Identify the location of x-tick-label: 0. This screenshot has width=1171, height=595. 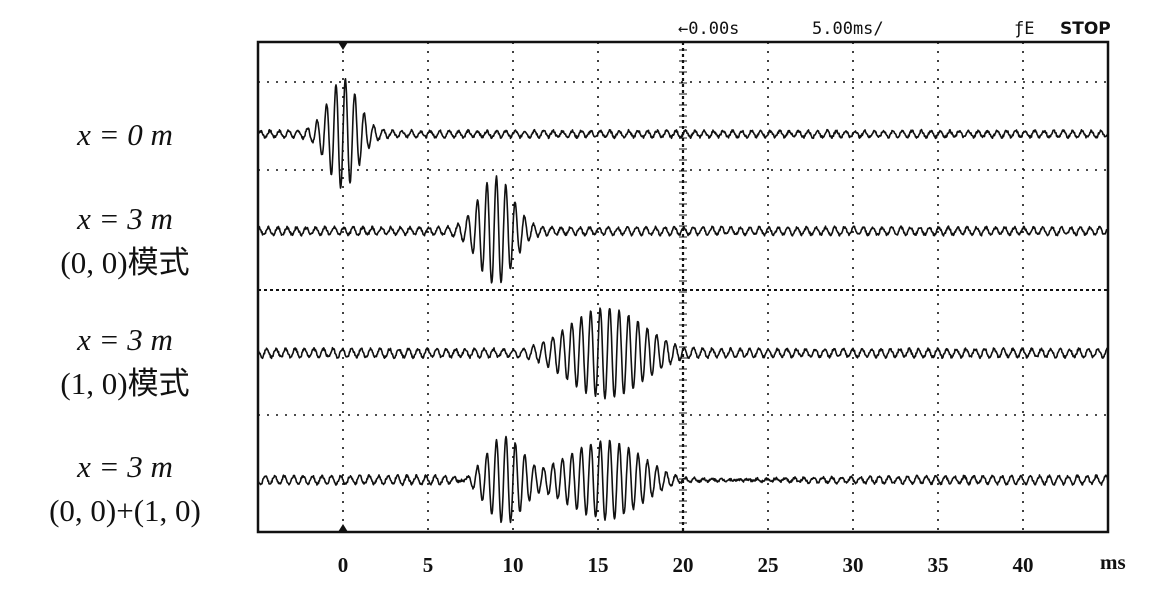
(343, 565).